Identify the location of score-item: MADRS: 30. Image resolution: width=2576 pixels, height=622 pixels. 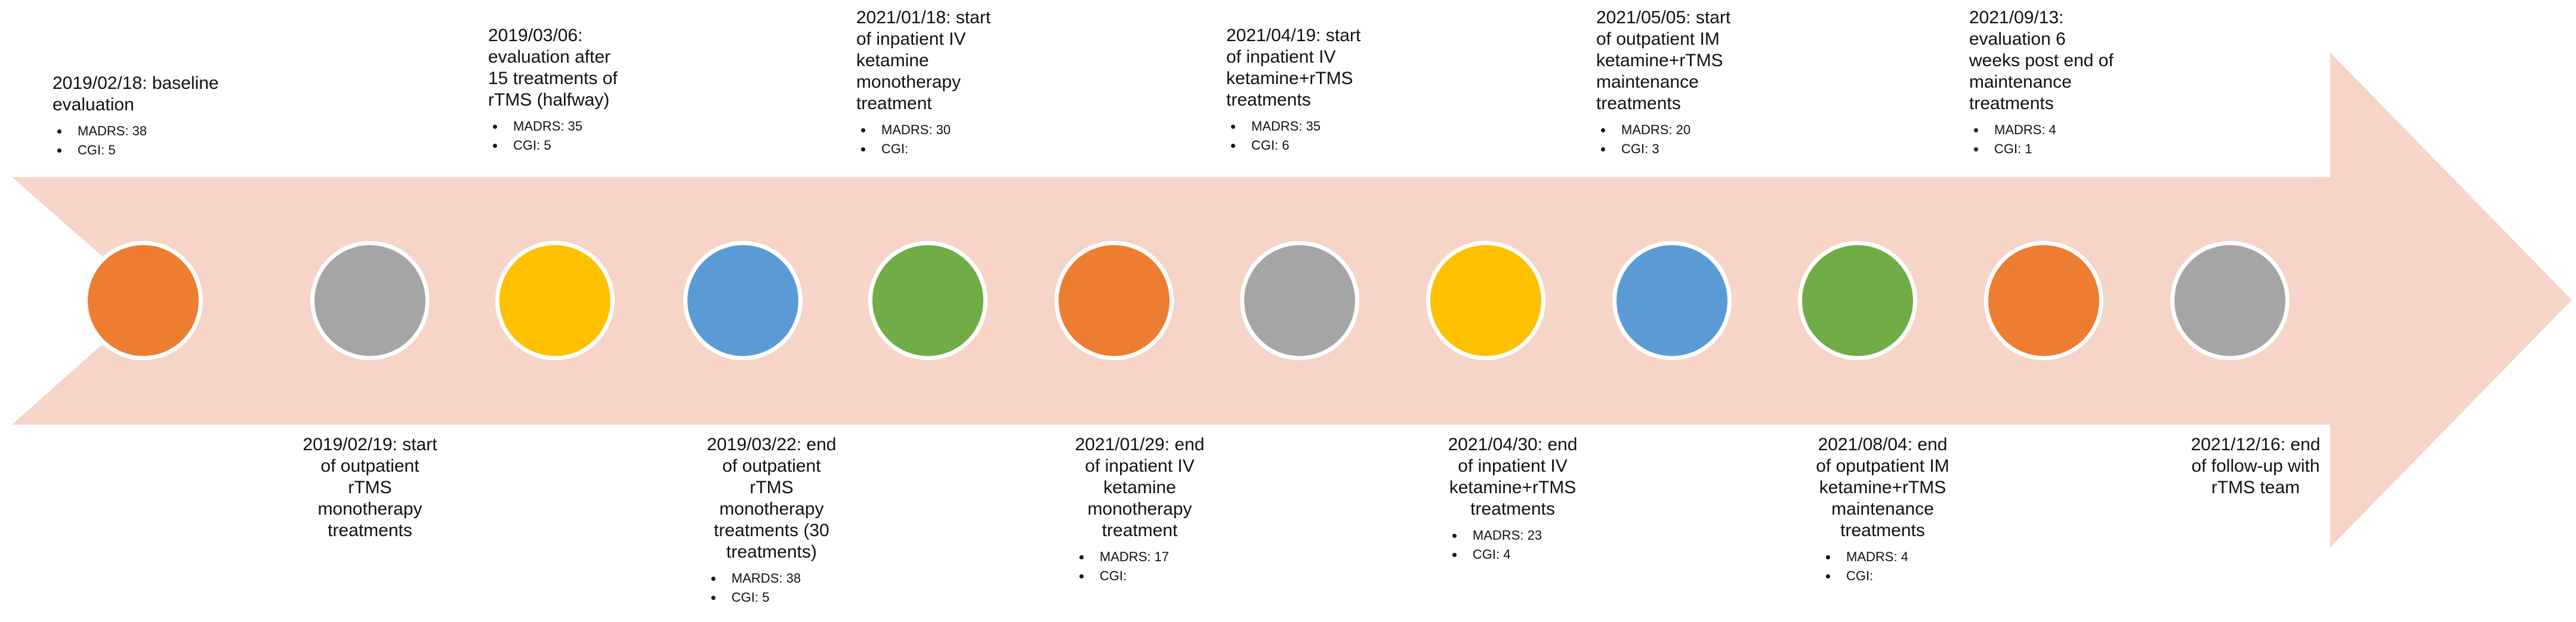
(963, 130).